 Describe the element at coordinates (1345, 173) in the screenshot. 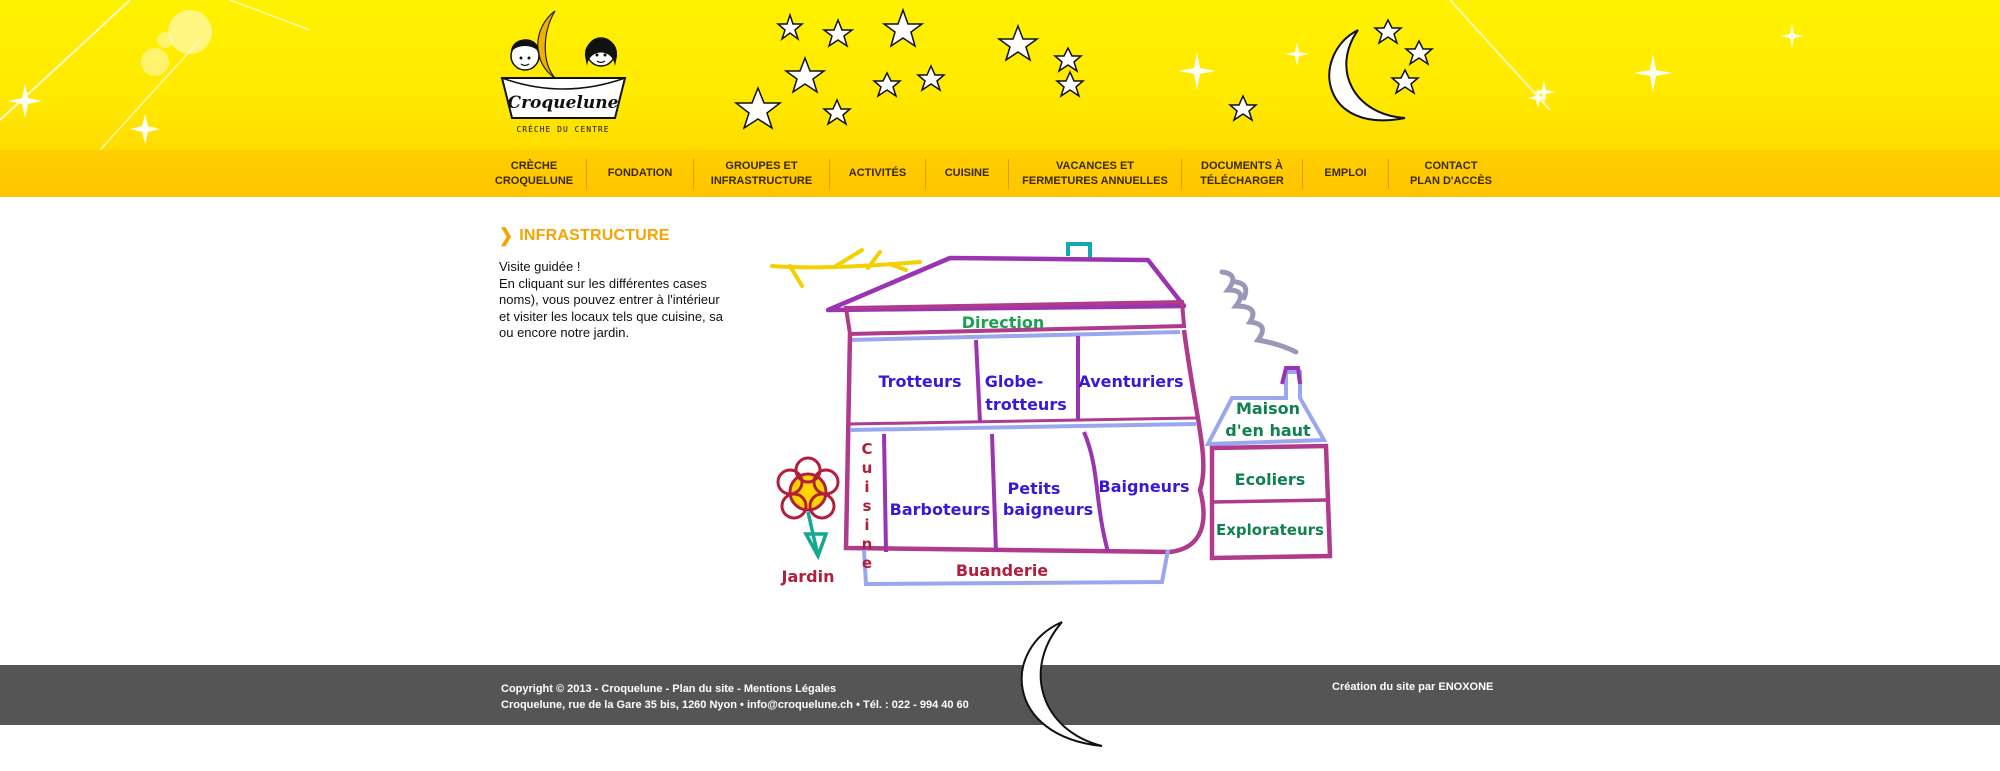

I see `nav-emploi: EMPLOI` at that location.